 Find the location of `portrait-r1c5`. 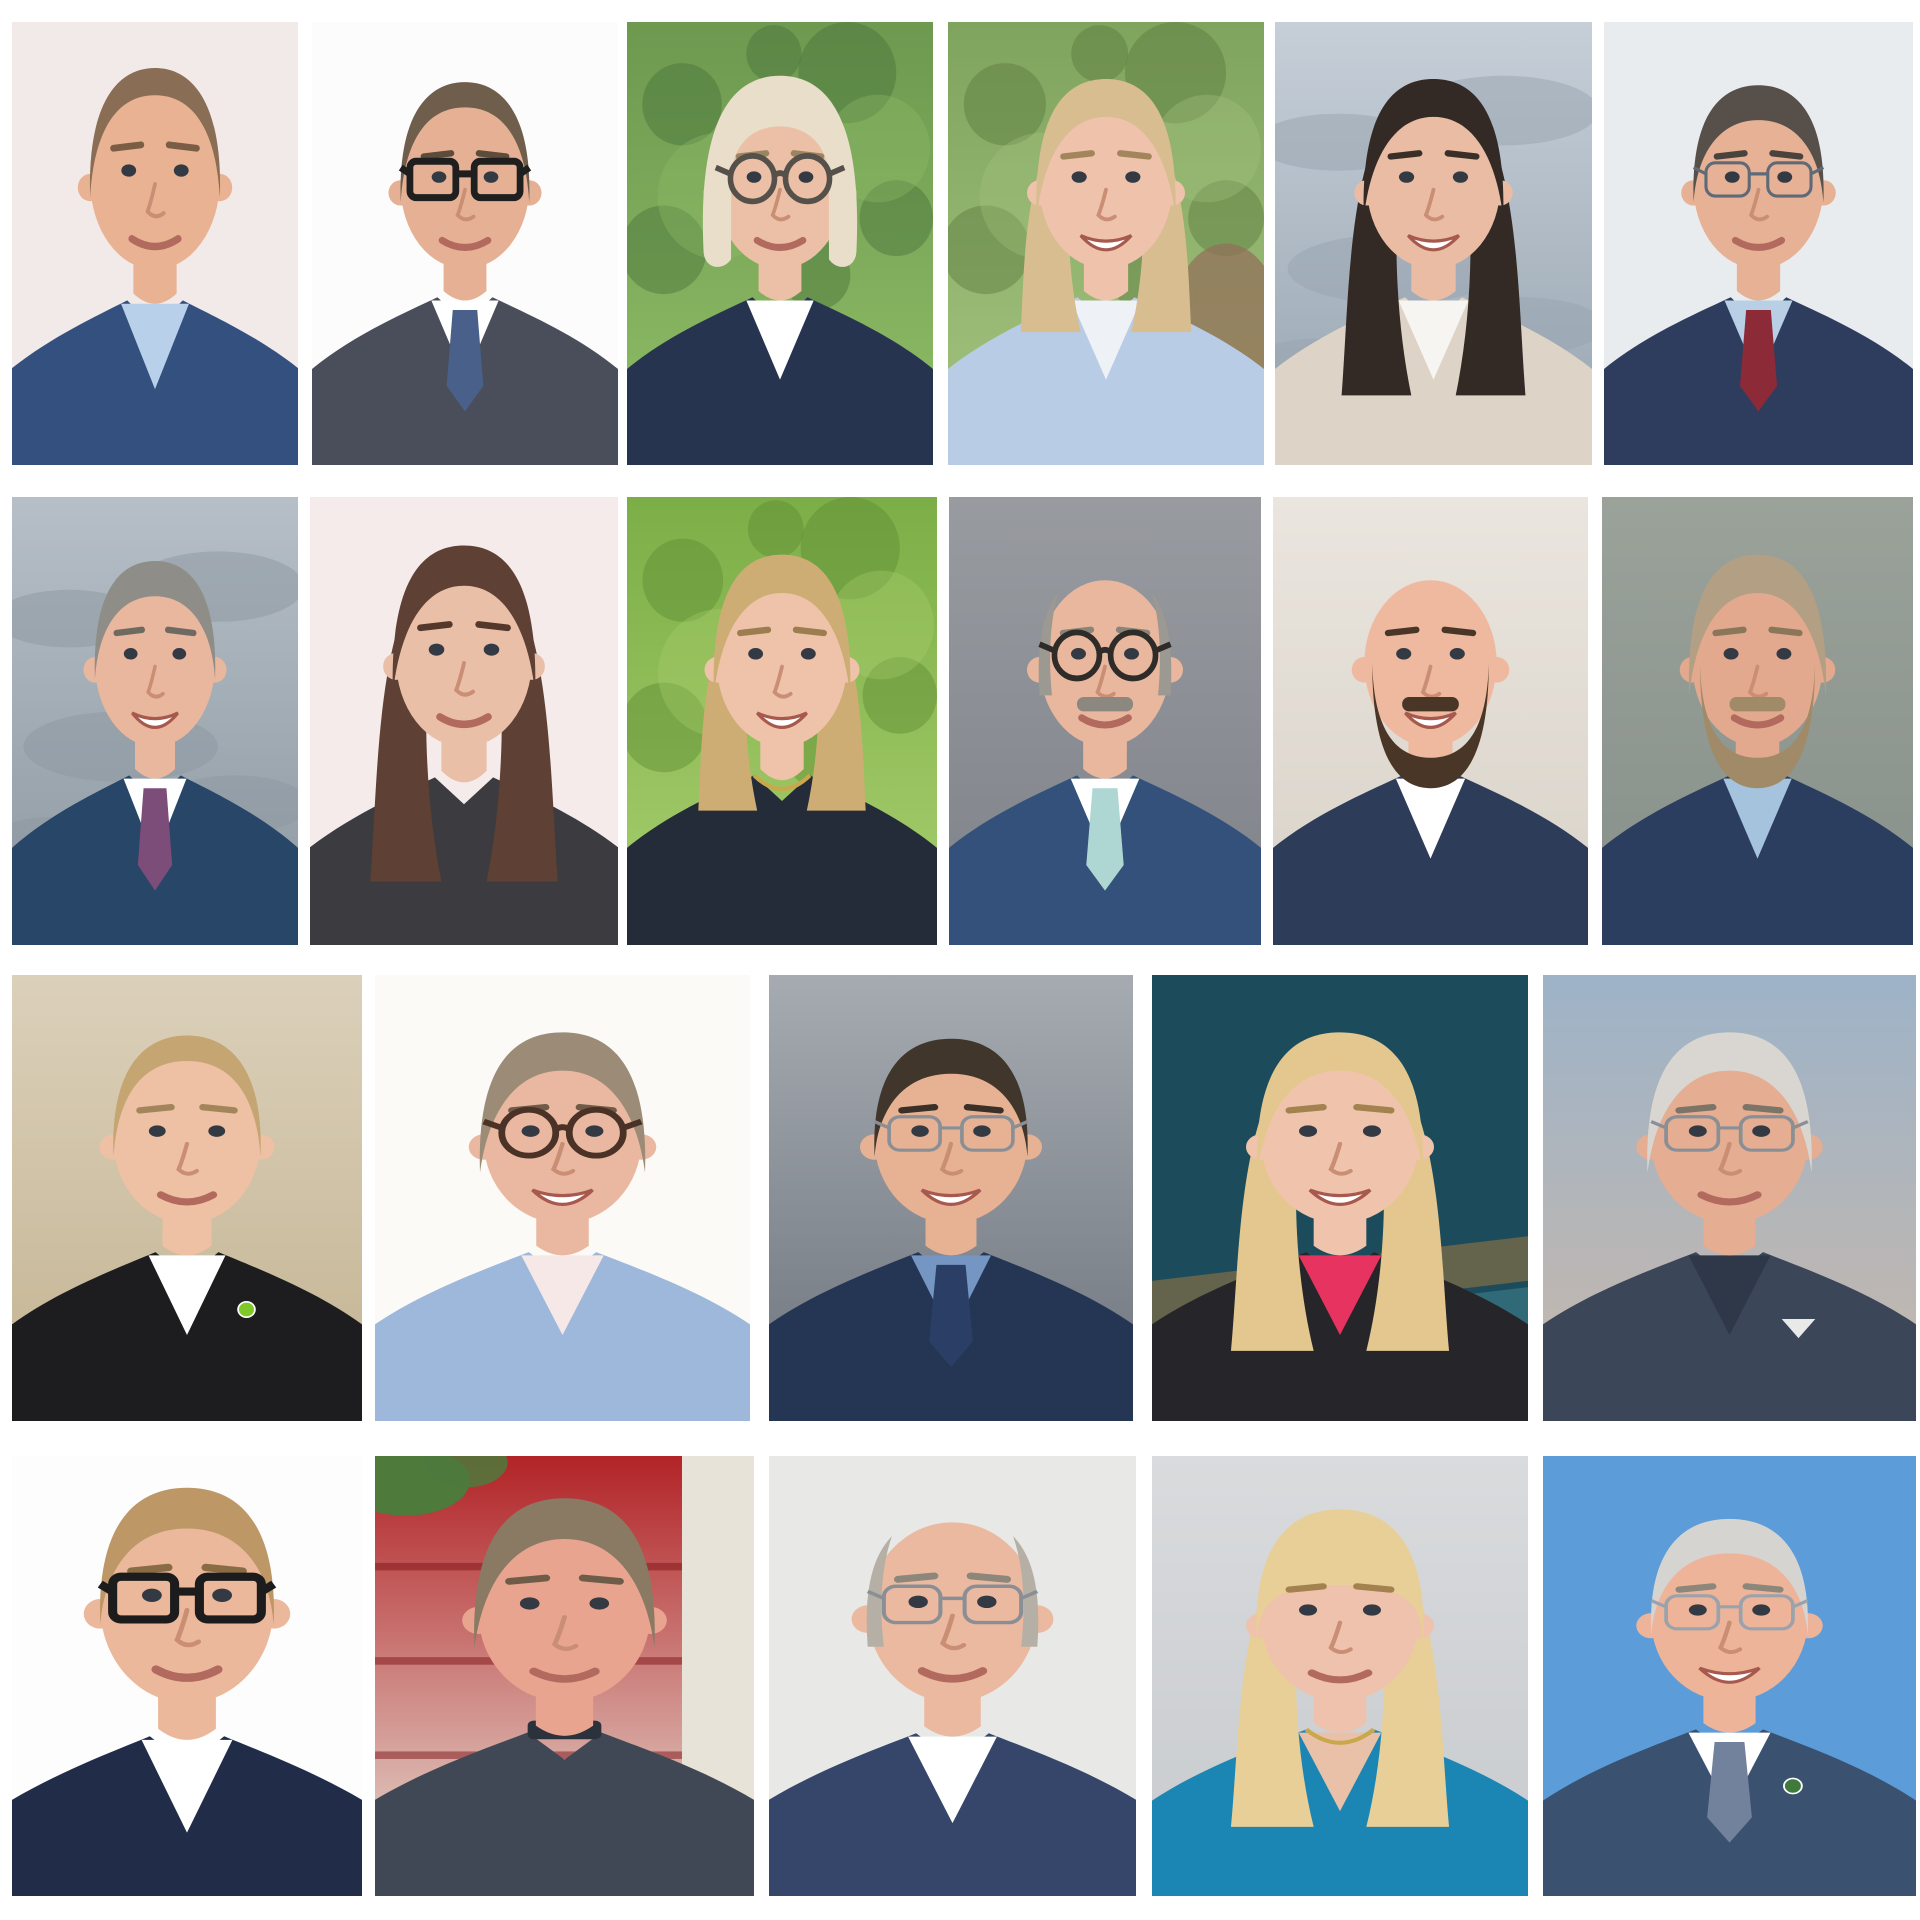

portrait-r1c5 is located at coordinates (1433, 243).